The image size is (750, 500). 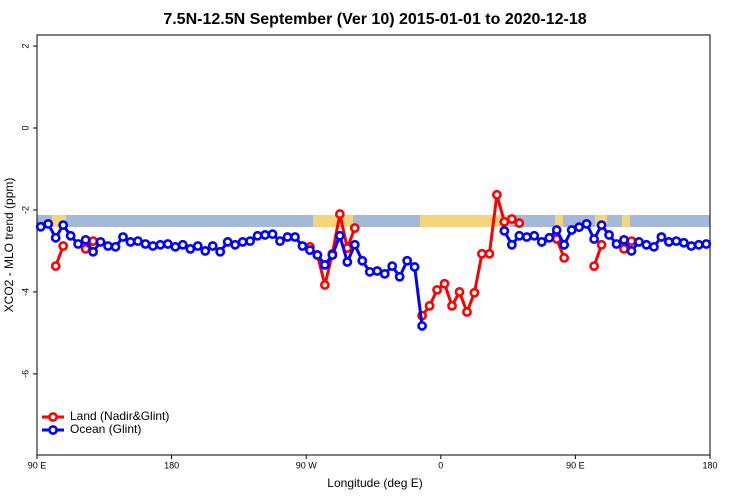 I want to click on mask-ocean, so click(x=373, y=221).